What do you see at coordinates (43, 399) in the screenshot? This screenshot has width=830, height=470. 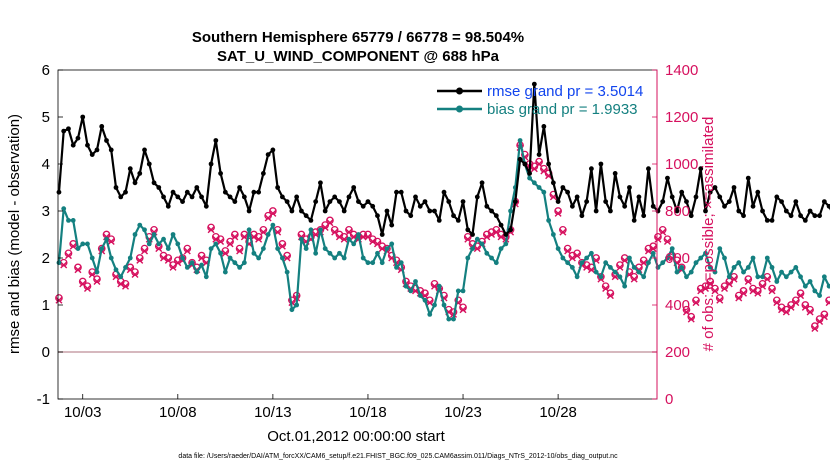 I see `y-left-tick-label: -1` at bounding box center [43, 399].